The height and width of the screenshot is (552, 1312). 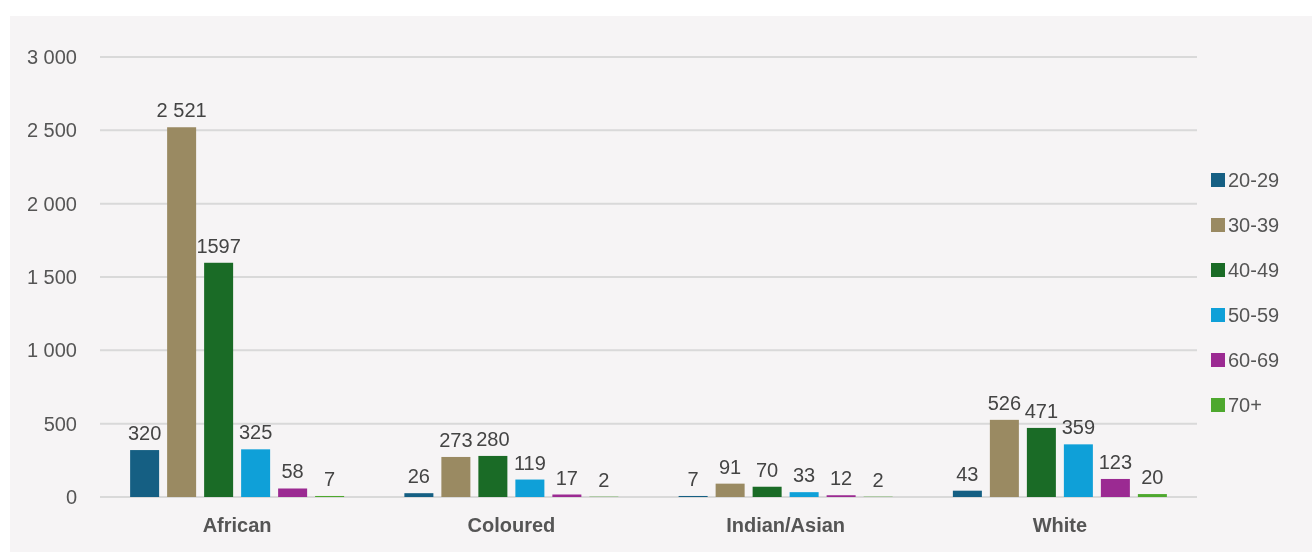 I want to click on x-tick-label: Coloured, so click(x=511, y=525).